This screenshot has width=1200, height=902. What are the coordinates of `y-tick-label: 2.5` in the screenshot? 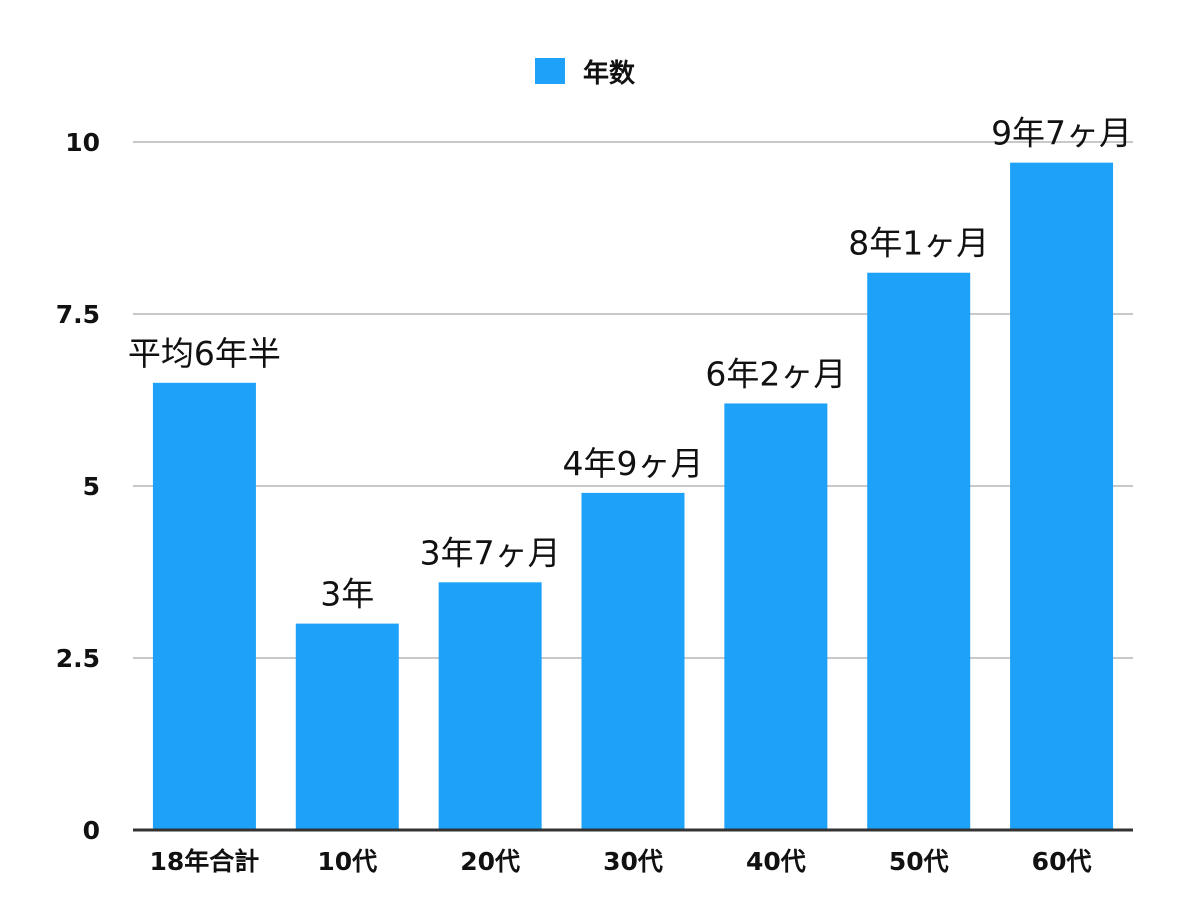 It's located at (78, 658).